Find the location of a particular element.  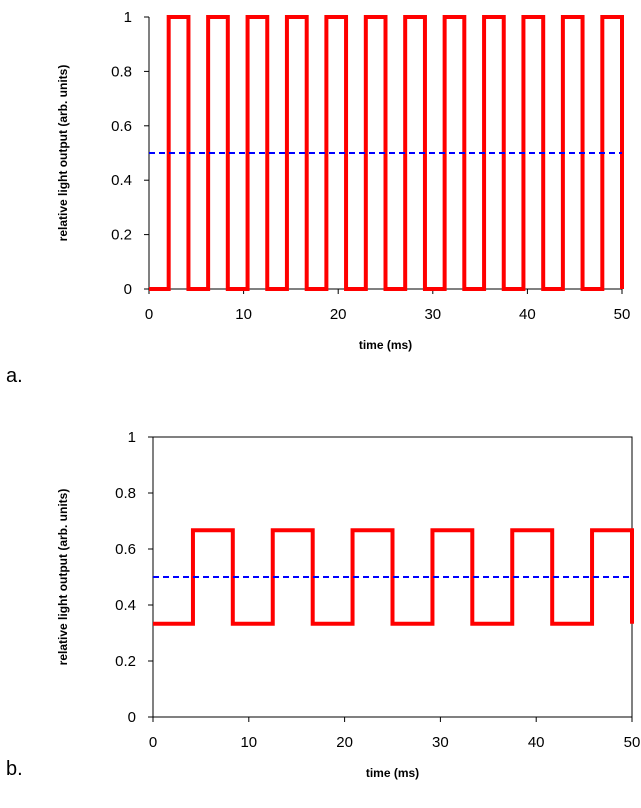

panel-label: b. is located at coordinates (14, 769).